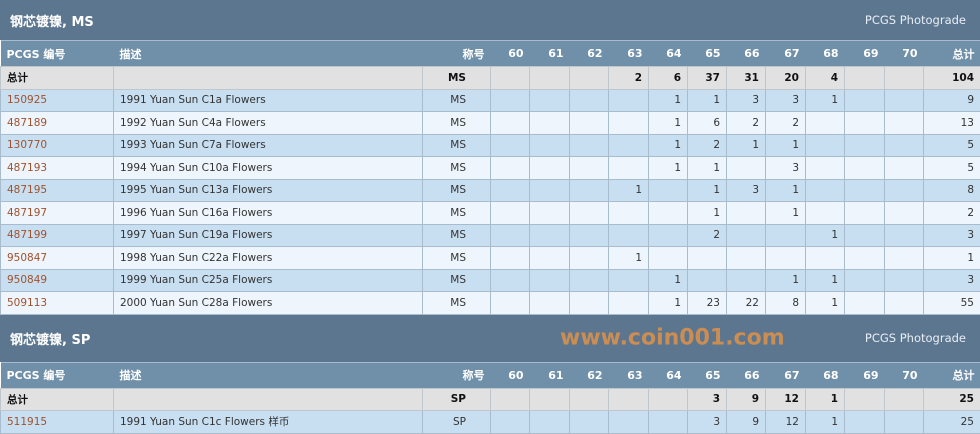  I want to click on description-cell: 1991 Yuan Sun C1a Flowers, so click(268, 100).